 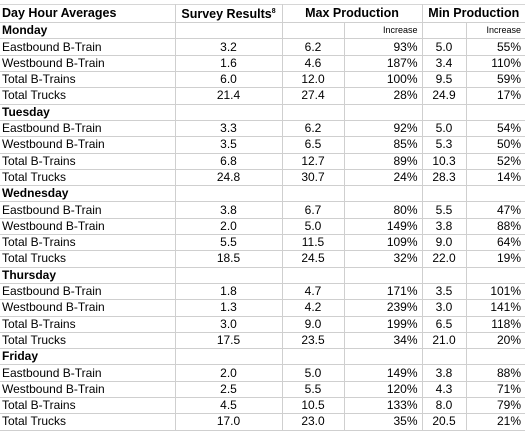 I want to click on table-row: Eastbound B-Train 1.8 4.7 171% 3.5 101%, so click(x=262, y=292).